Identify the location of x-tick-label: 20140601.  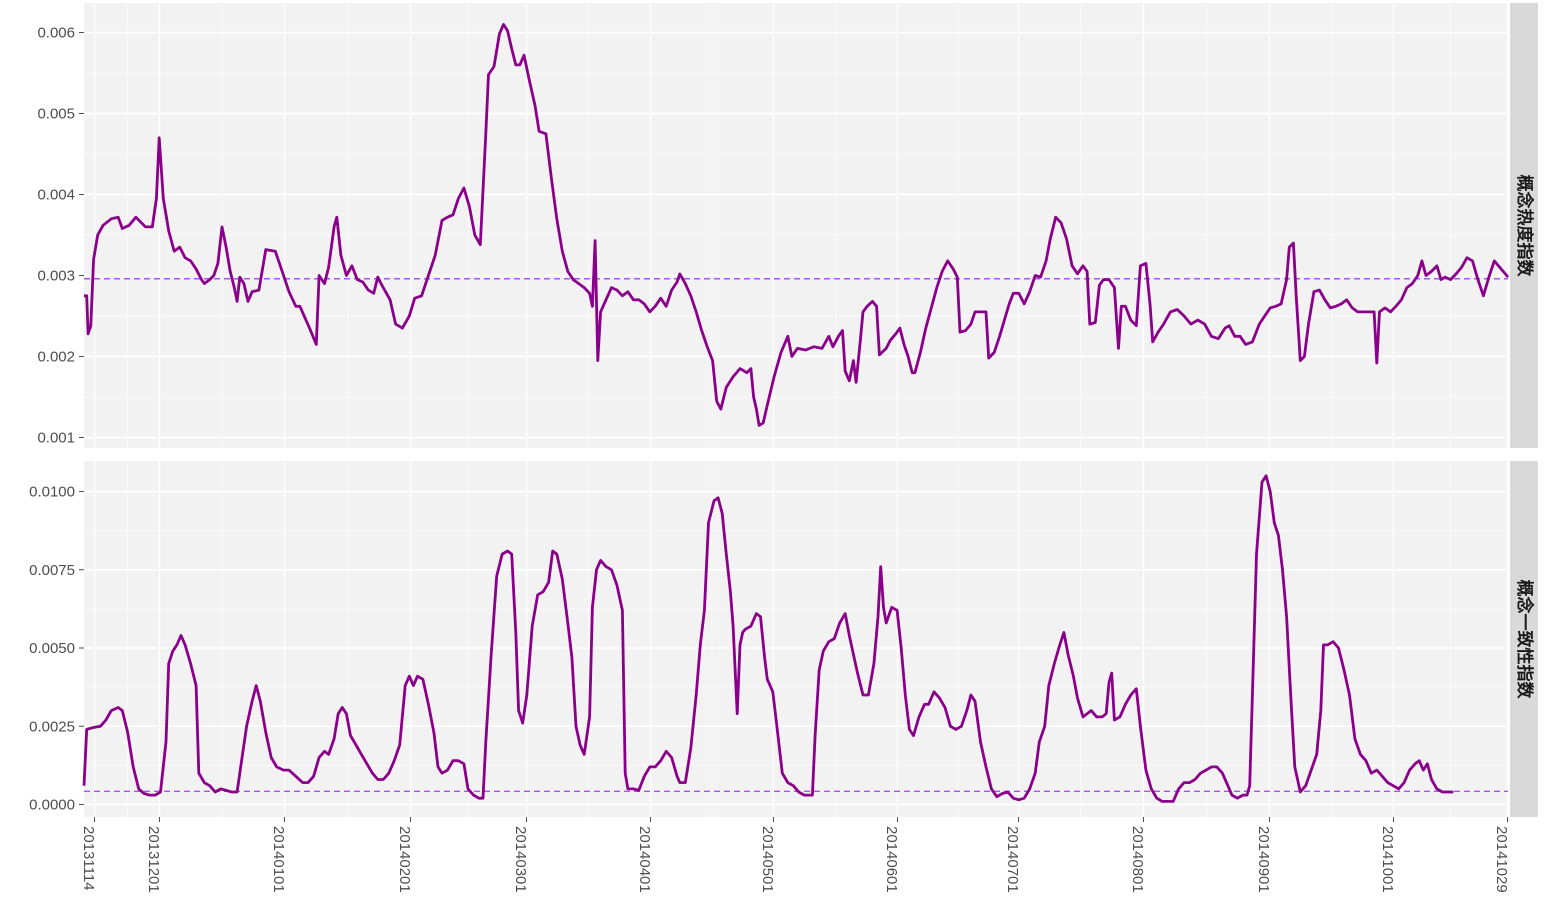
(891, 859).